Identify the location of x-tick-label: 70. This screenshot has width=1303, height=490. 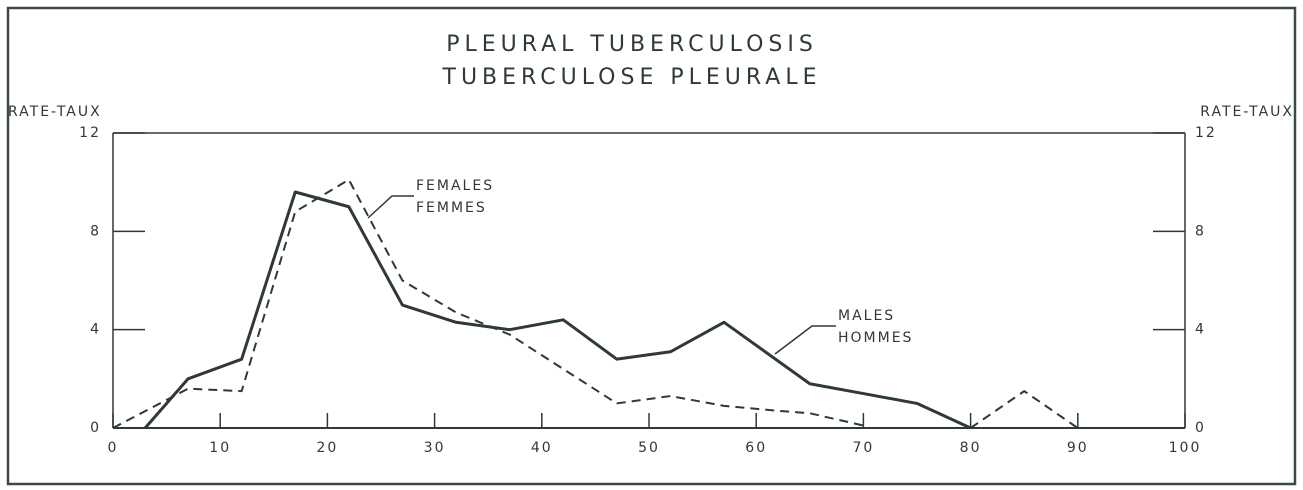
(863, 448).